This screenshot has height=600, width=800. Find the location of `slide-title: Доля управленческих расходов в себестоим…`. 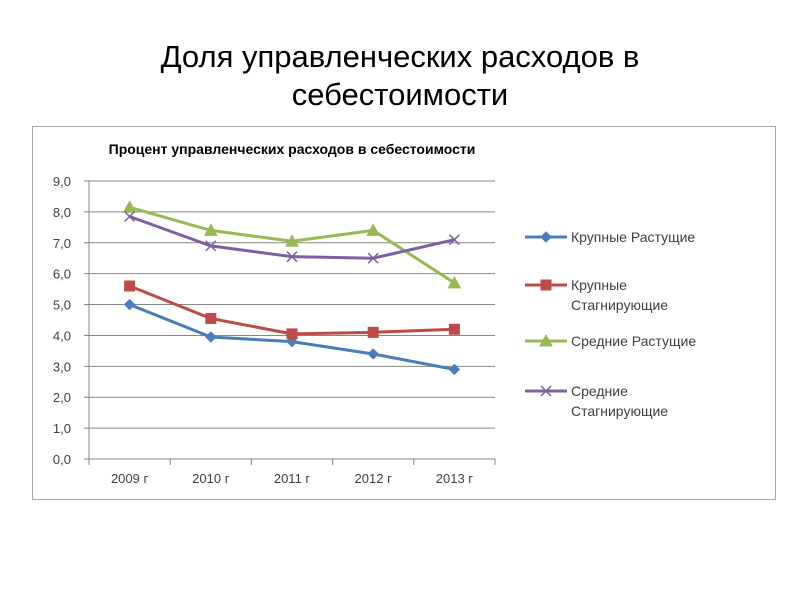

slide-title: Доля управленческих расходов в себестоим… is located at coordinates (400, 76).